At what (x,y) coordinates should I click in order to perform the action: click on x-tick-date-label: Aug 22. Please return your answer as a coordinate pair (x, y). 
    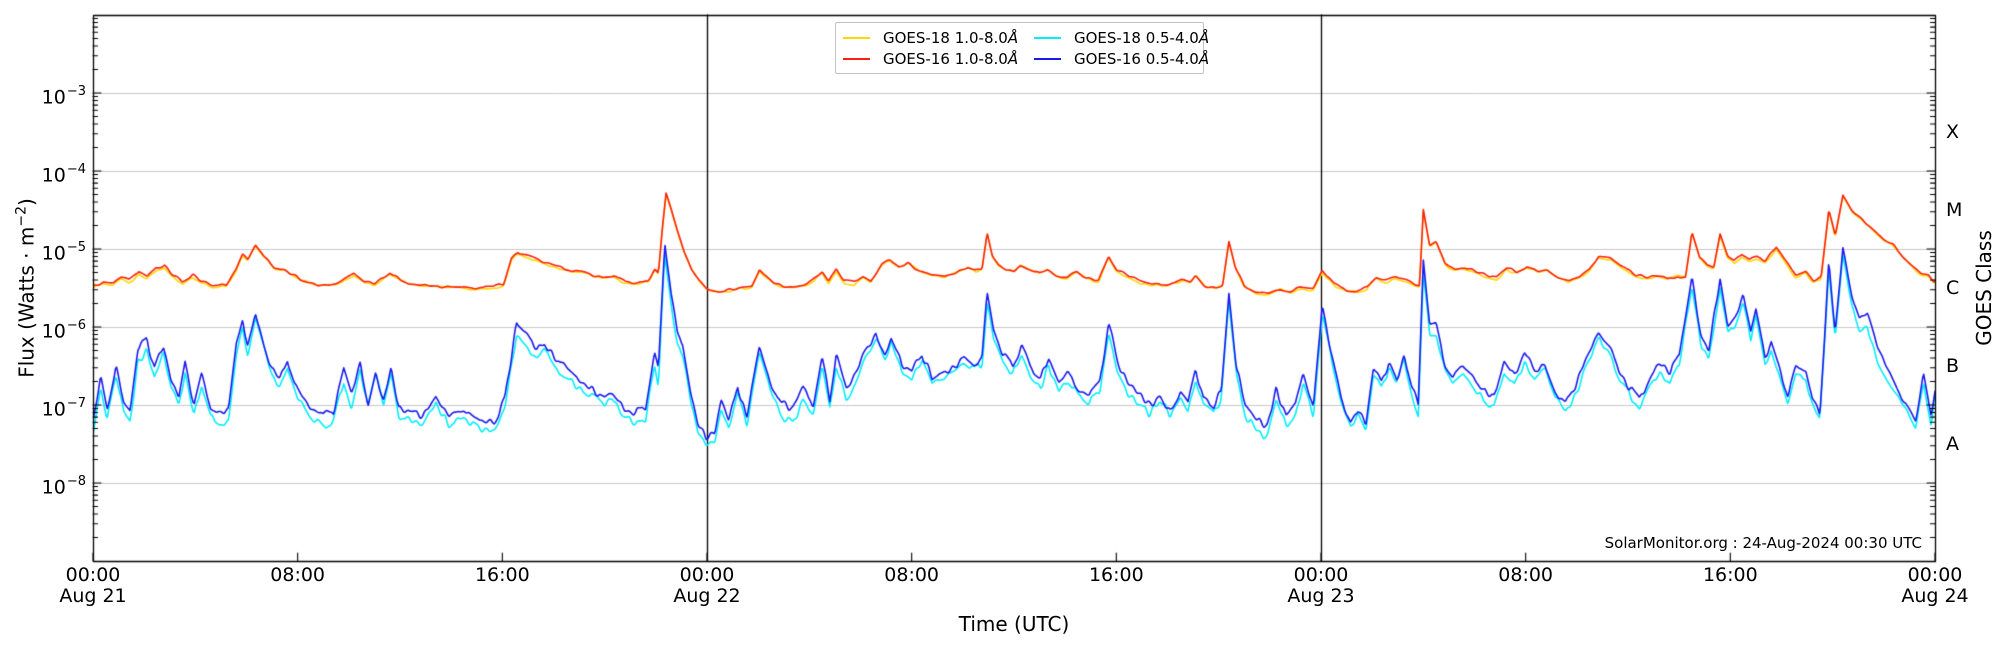
    Looking at the image, I should click on (707, 596).